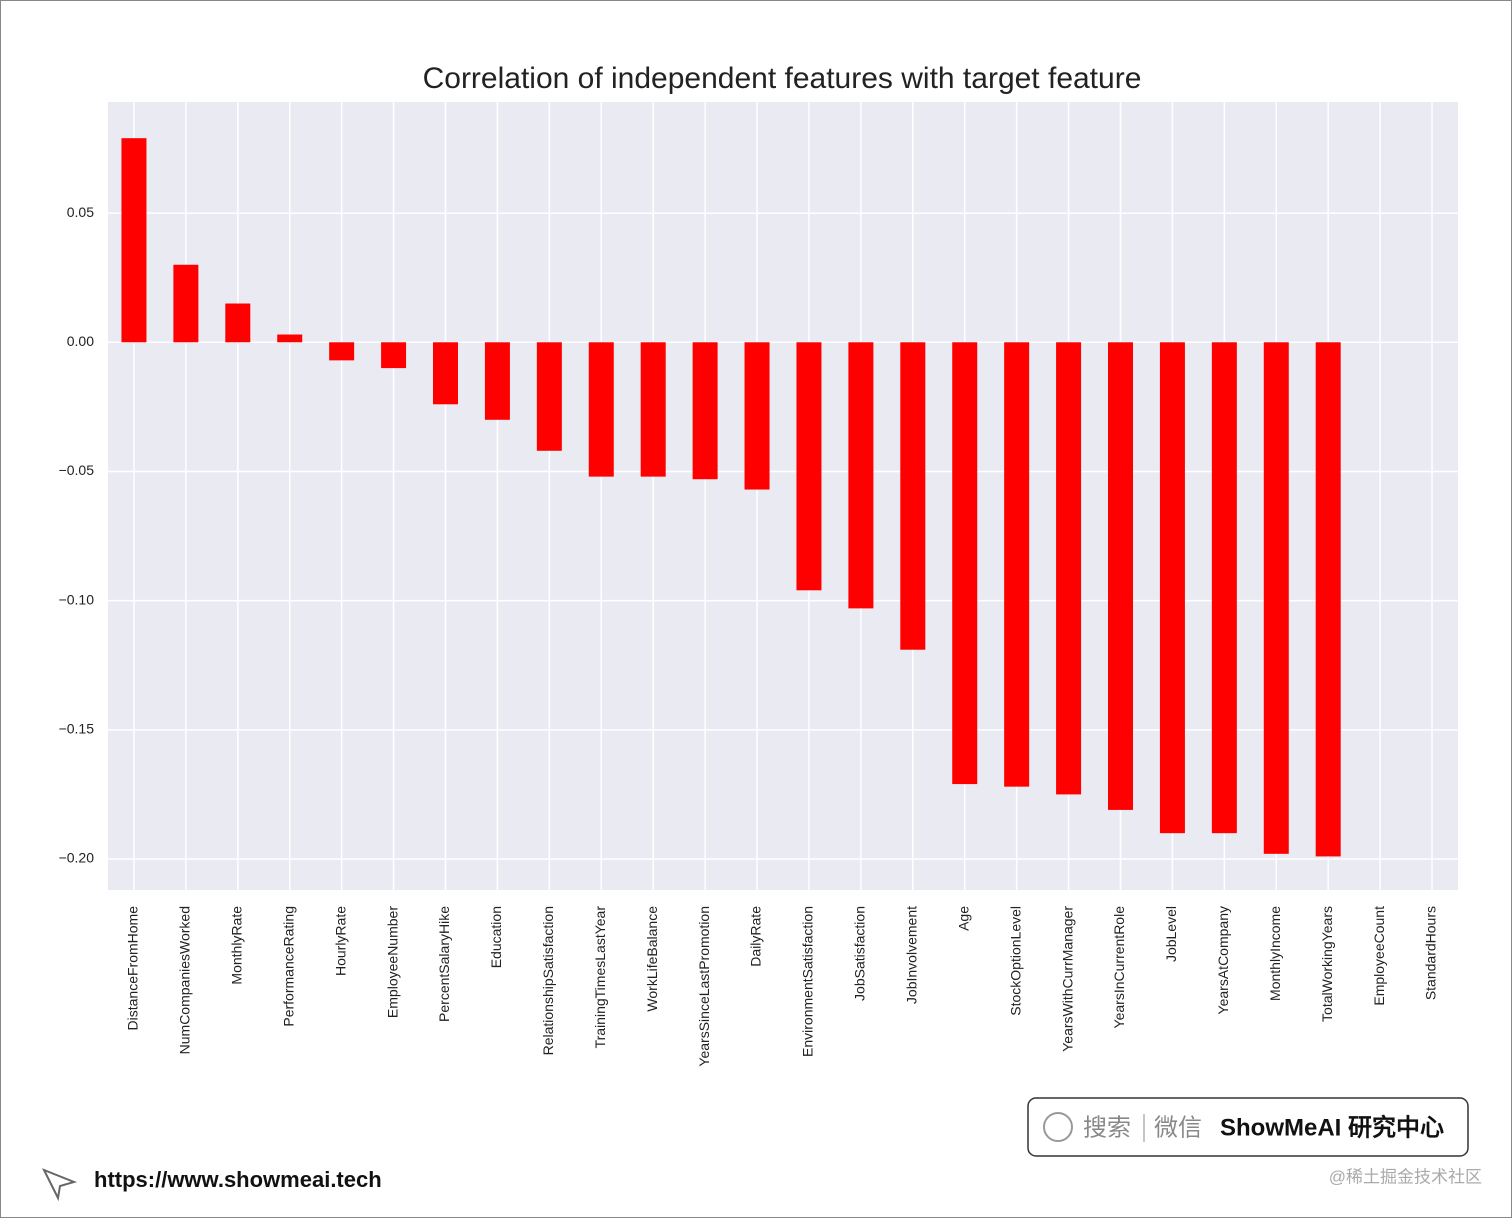 The height and width of the screenshot is (1218, 1512). I want to click on x-tick-label: YearsWithCurrManager, so click(1067, 979).